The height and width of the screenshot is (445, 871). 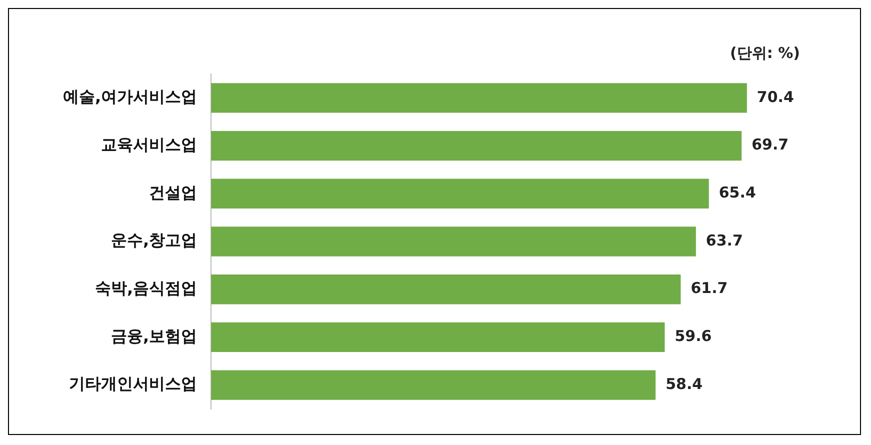 I want to click on data-label: 70.4, so click(x=775, y=97).